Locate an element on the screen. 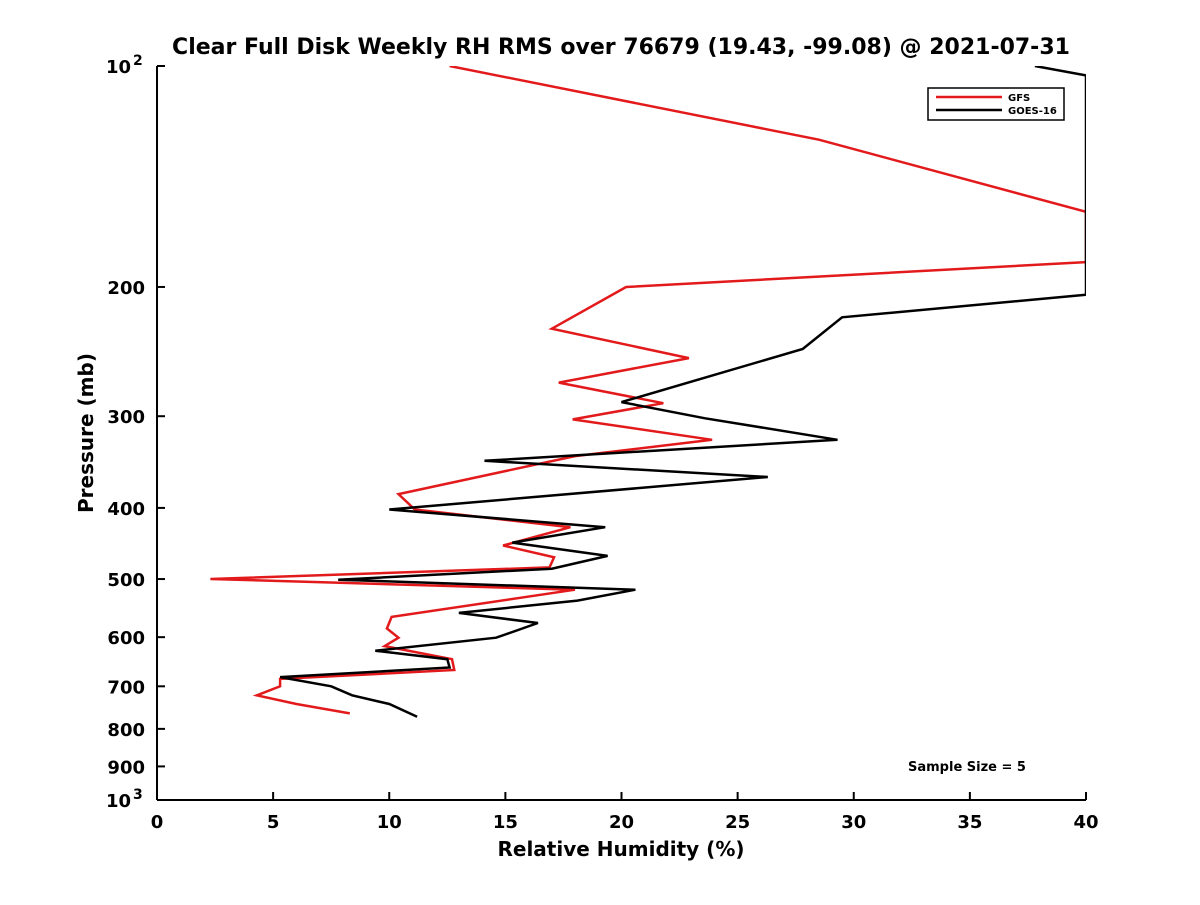 The width and height of the screenshot is (1200, 905). x-axis: 0 5 10 15 20 25 30 35 40 is located at coordinates (625, 812).